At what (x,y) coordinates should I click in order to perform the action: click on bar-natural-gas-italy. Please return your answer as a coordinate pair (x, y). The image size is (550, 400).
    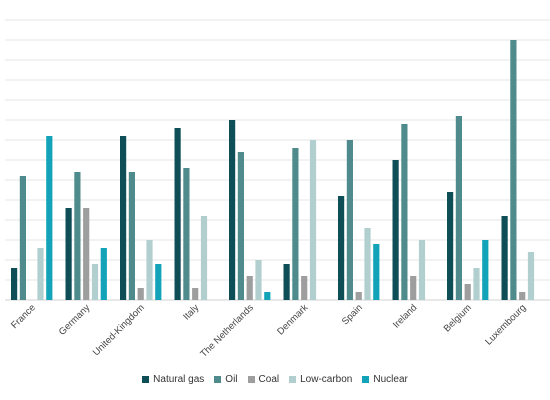
    Looking at the image, I should click on (177, 214).